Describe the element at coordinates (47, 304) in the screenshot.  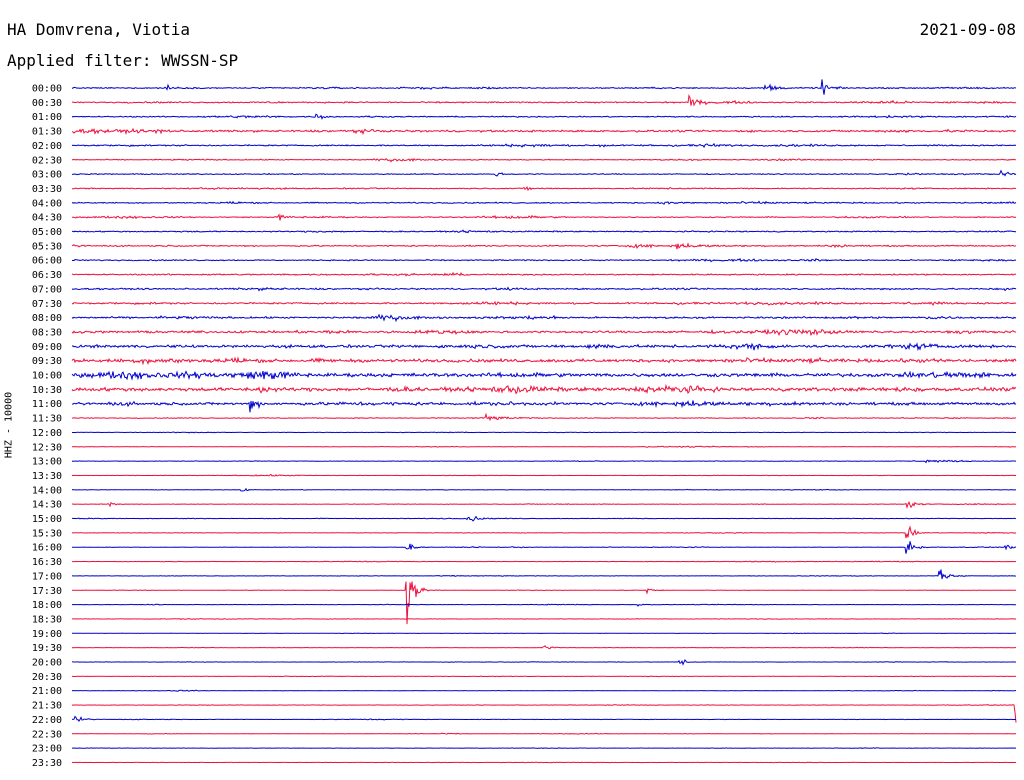
I see `row-time-label: 07:30` at that location.